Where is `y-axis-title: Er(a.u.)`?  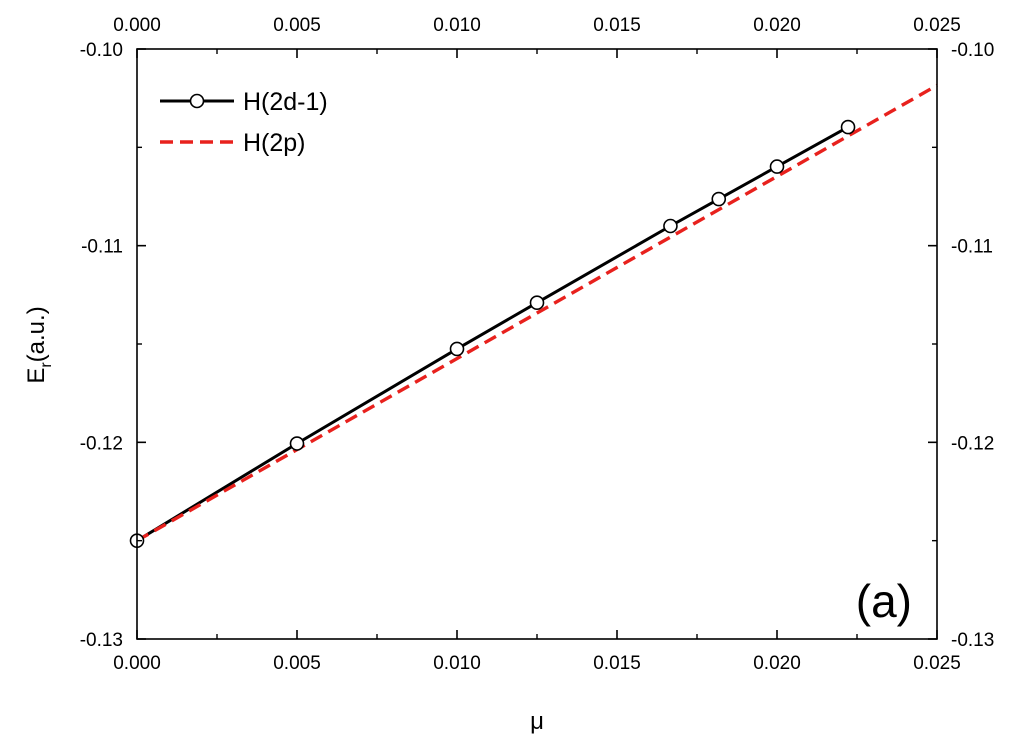 y-axis-title: Er(a.u.) is located at coordinates (39, 344).